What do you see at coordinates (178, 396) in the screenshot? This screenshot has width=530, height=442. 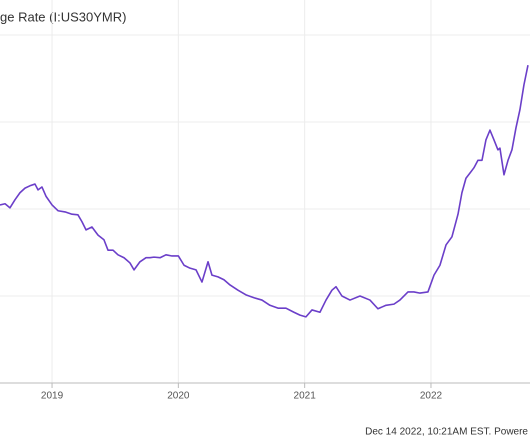 I see `x-tick-label: 2020` at bounding box center [178, 396].